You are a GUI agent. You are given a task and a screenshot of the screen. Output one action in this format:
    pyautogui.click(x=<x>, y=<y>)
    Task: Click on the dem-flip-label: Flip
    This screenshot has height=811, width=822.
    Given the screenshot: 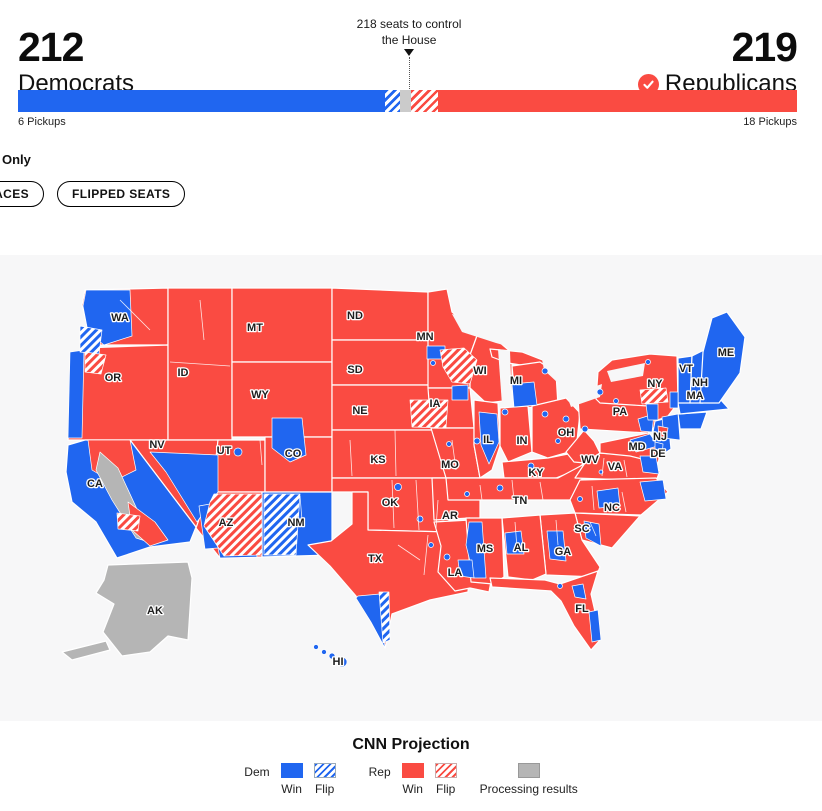 What is the action you would take?
    pyautogui.click(x=324, y=789)
    